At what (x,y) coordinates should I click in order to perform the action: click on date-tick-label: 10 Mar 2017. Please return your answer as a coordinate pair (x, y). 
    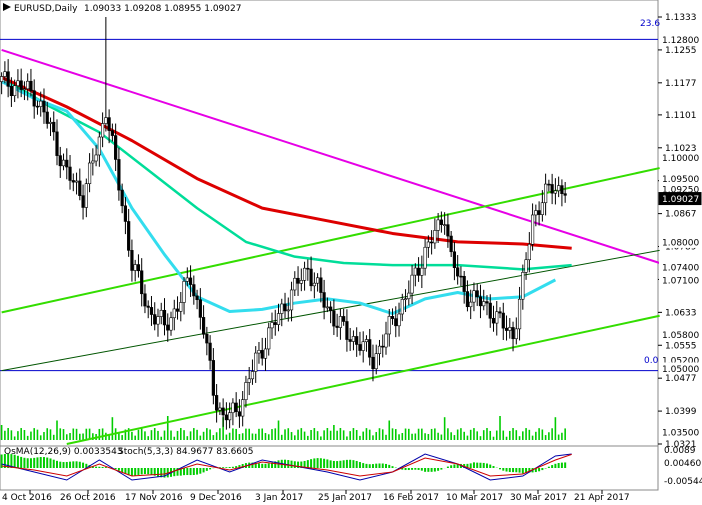
    Looking at the image, I should click on (474, 498).